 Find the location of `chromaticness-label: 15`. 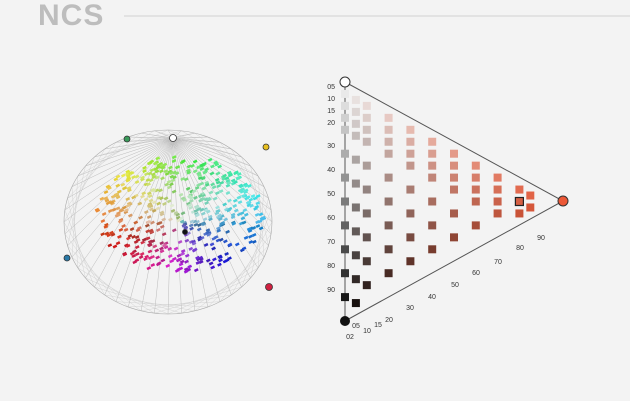

chromaticness-label: 15 is located at coordinates (378, 325).